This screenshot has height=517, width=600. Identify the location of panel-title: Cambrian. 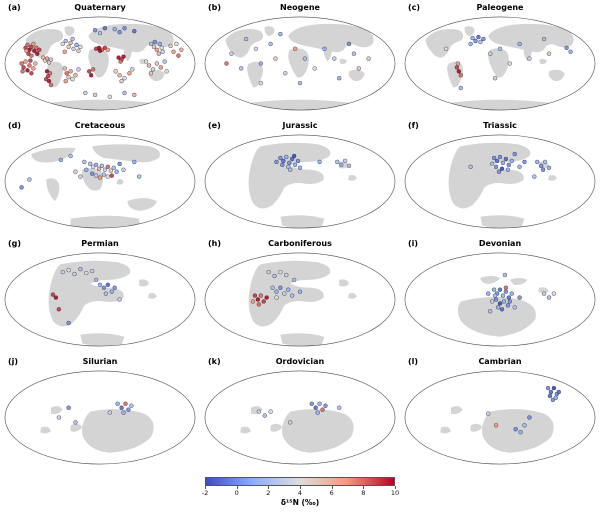
(500, 361).